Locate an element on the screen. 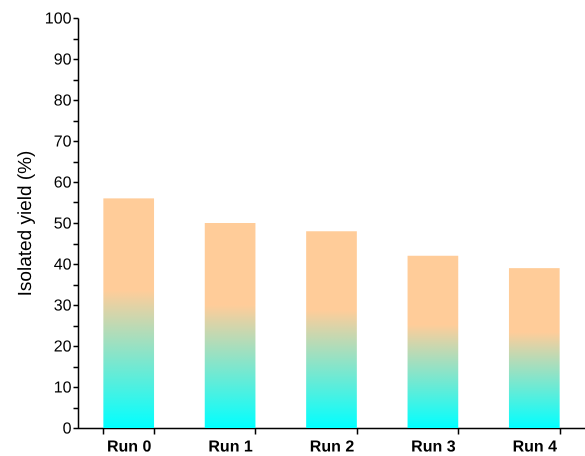 The width and height of the screenshot is (585, 456). x-tick-label: Run 2 is located at coordinates (332, 447).